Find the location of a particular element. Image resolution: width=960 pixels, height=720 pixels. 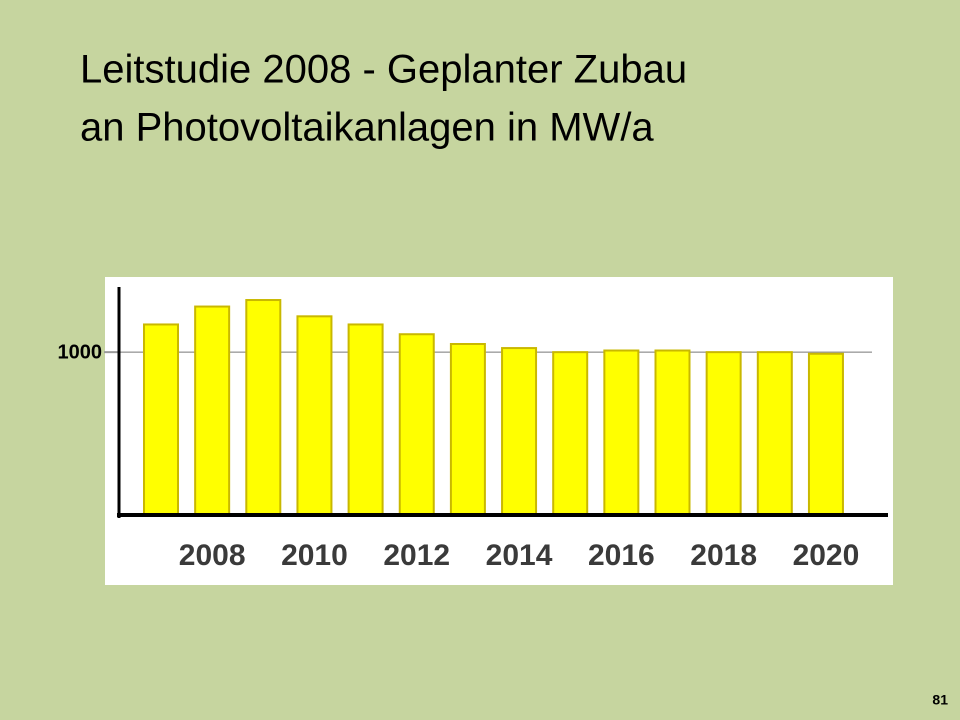

slide-number: 81 is located at coordinates (940, 700).